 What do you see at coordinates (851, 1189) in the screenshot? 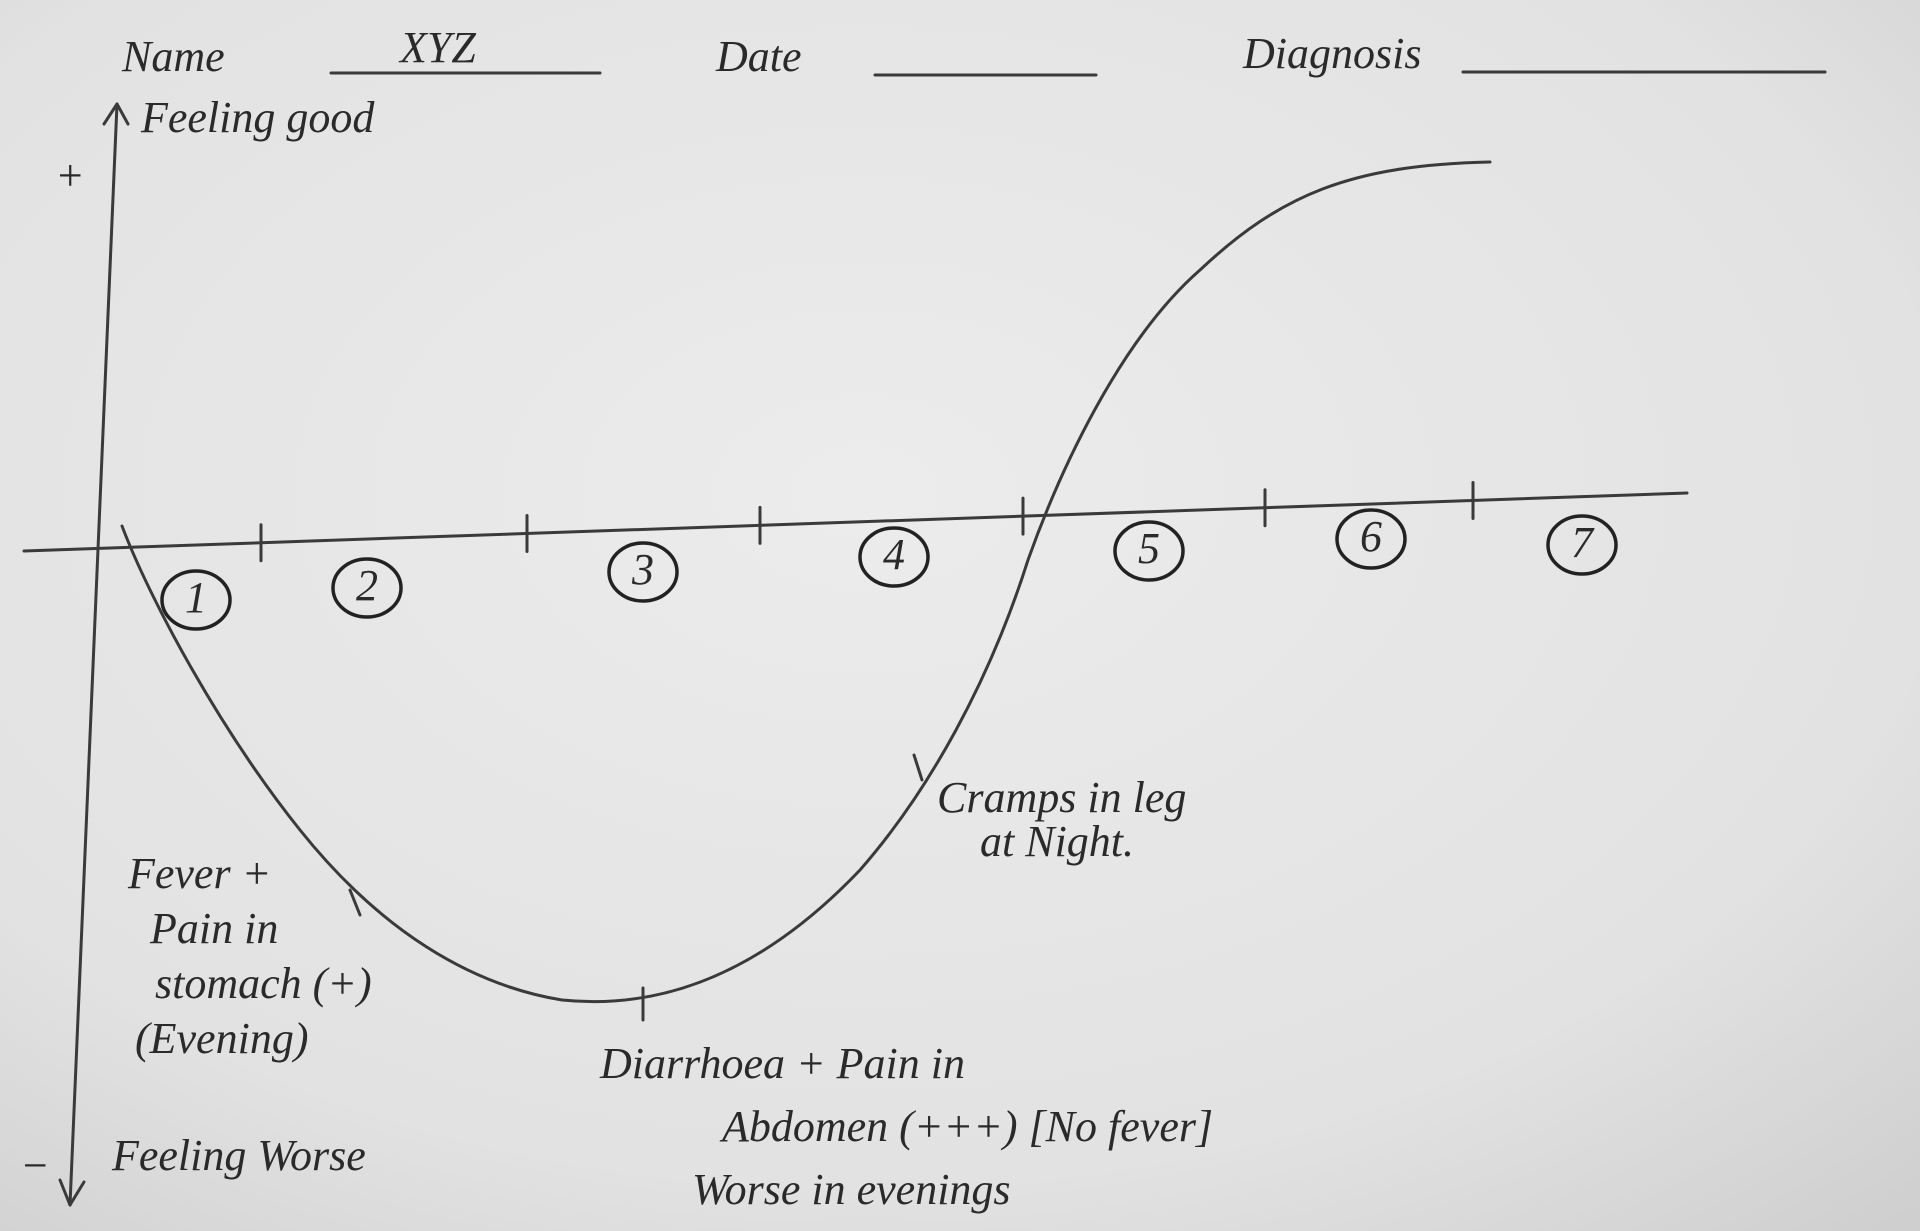
I see `annotation-line: Worse in evenings` at bounding box center [851, 1189].